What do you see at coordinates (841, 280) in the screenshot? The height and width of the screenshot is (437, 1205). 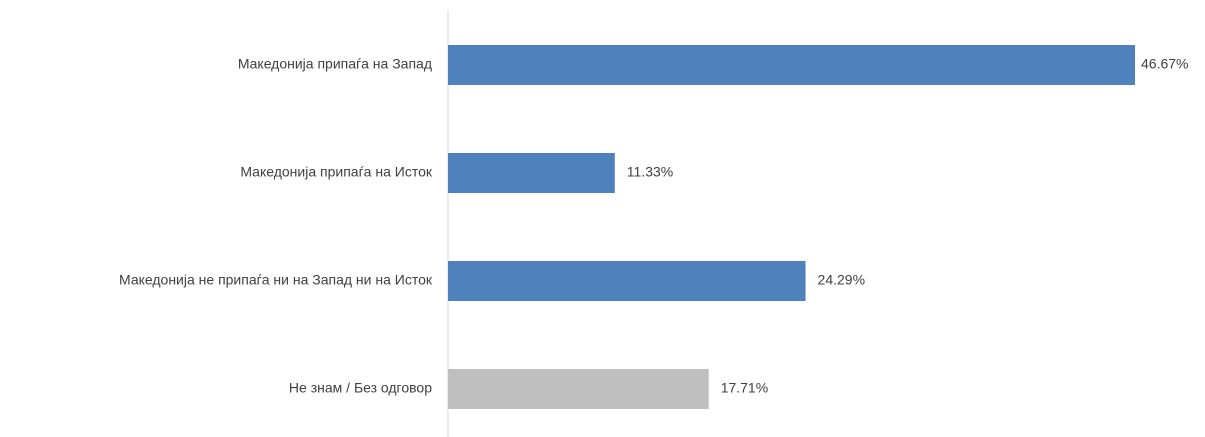 I see `value-label: 24.29%` at bounding box center [841, 280].